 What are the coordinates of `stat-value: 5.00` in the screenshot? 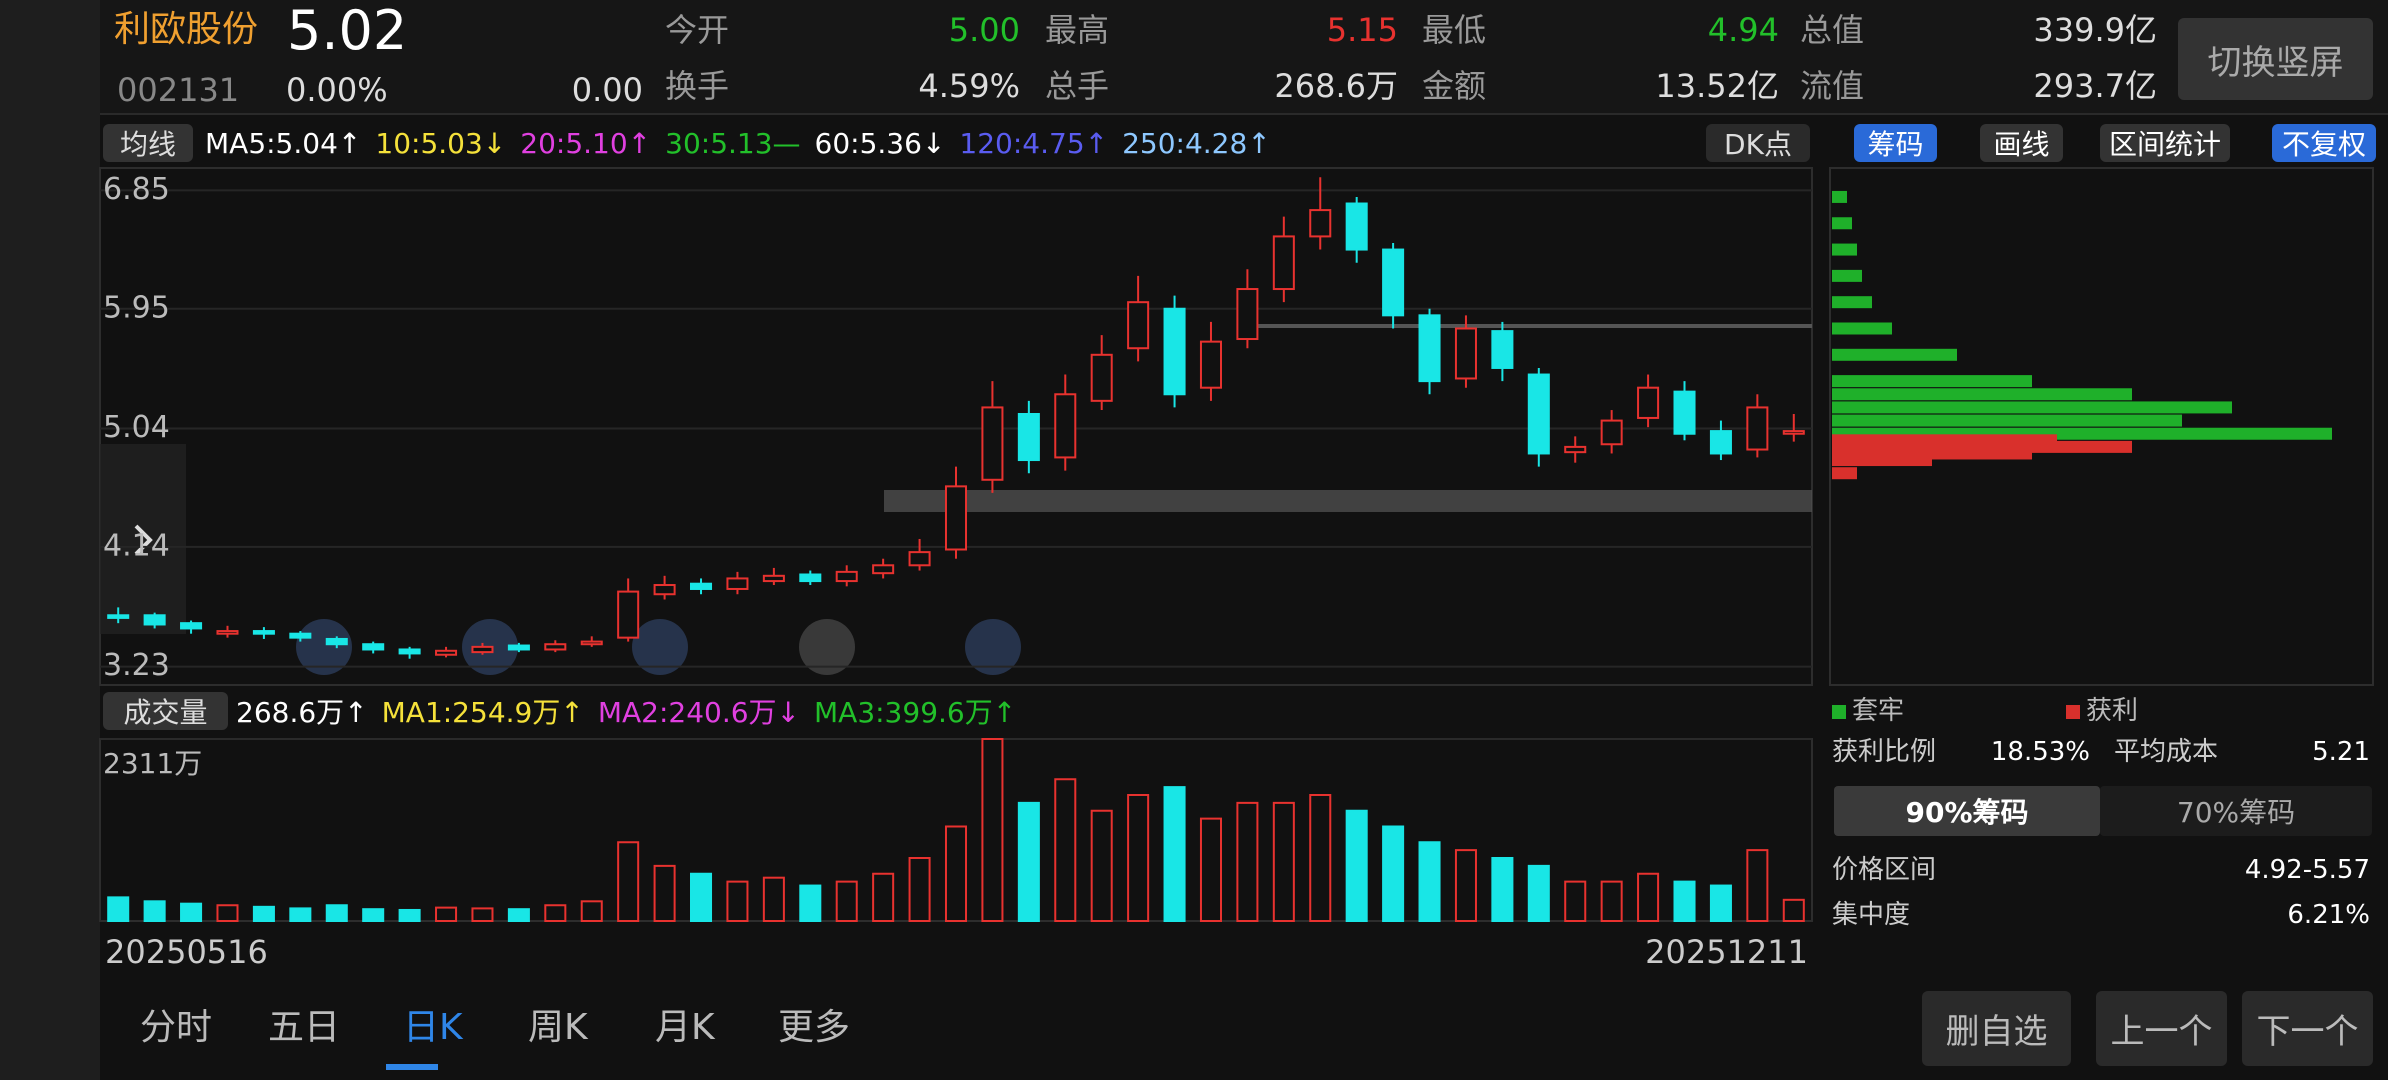 It's located at (984, 30).